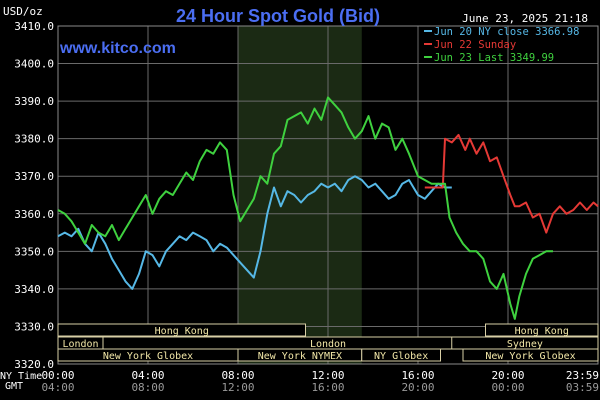 The width and height of the screenshot is (600, 400). Describe the element at coordinates (34, 289) in the screenshot. I see `y-tick-label: 3340.0` at that location.